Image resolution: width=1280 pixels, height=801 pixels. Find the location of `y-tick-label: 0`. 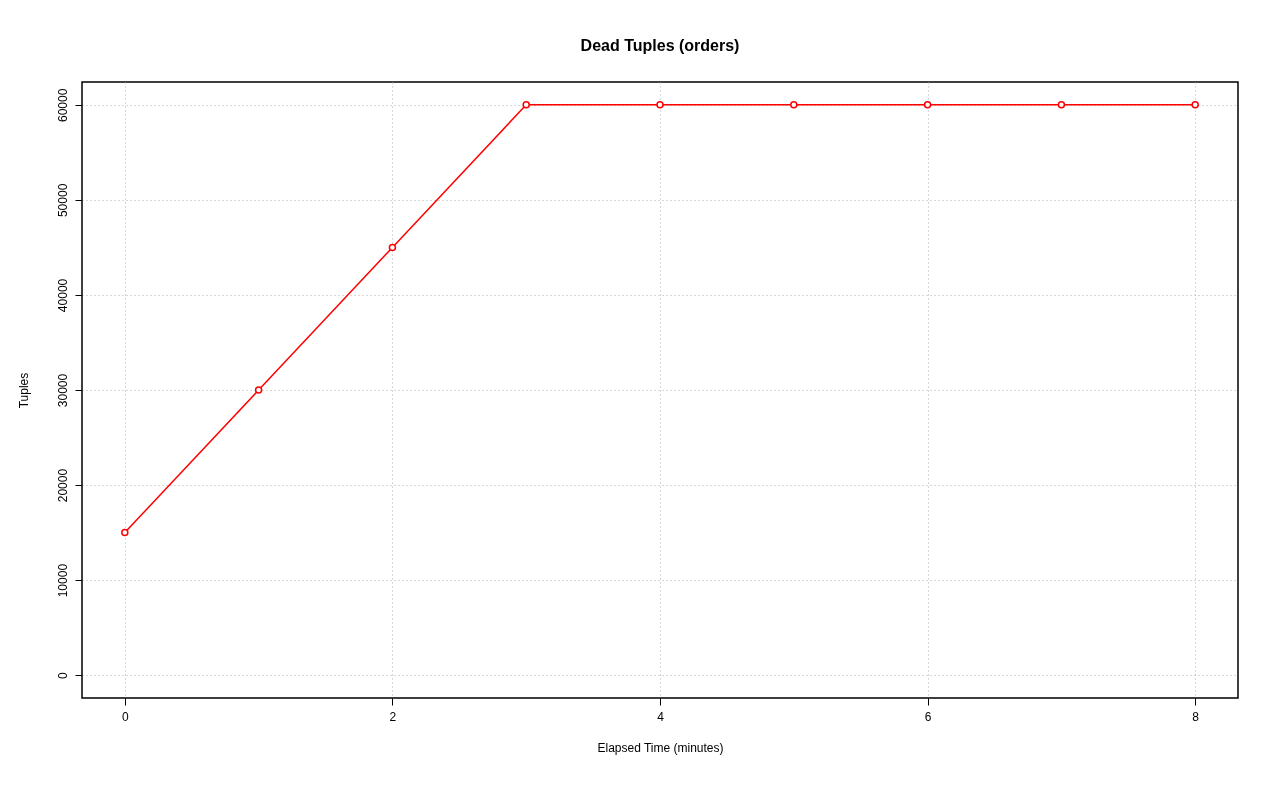

y-tick-label: 0 is located at coordinates (62, 676).